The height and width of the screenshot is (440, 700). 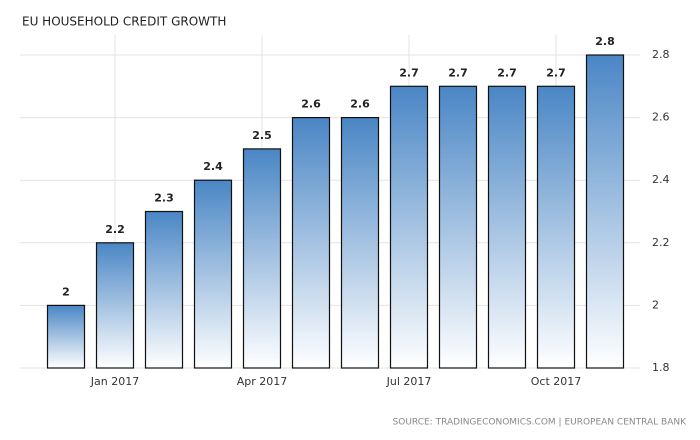 What do you see at coordinates (262, 135) in the screenshot?
I see `value-label: 2.5` at bounding box center [262, 135].